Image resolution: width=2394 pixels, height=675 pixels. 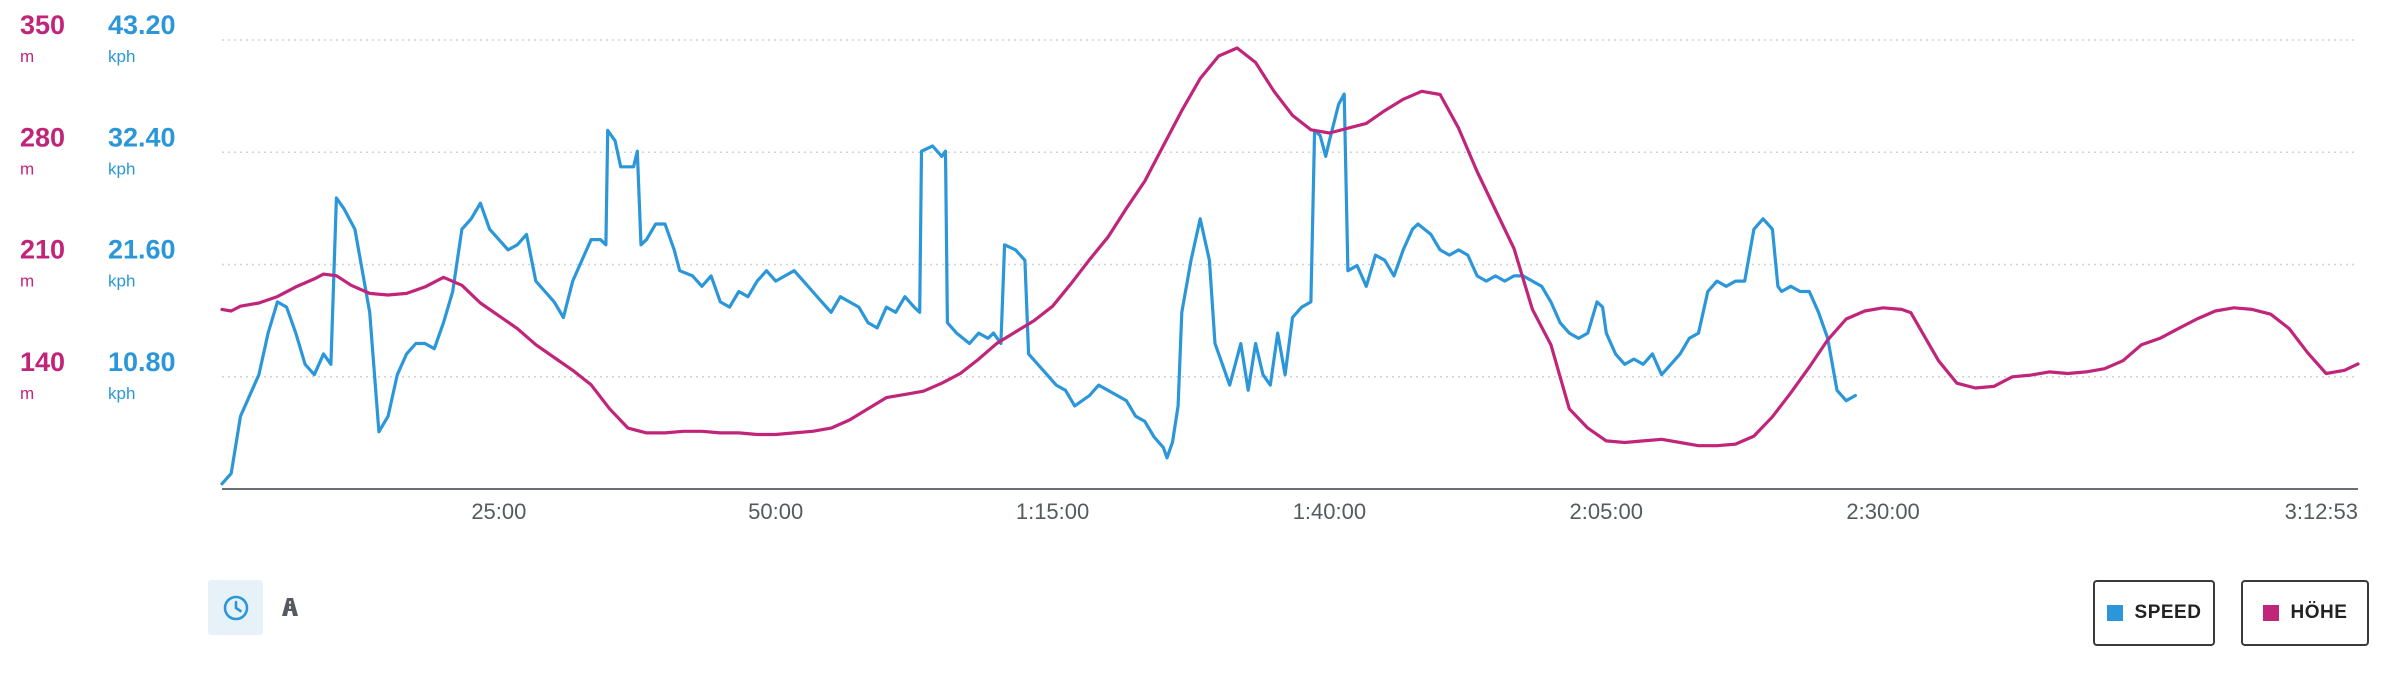 I want to click on x-tick-label: 2:05:00, so click(x=1606, y=511).